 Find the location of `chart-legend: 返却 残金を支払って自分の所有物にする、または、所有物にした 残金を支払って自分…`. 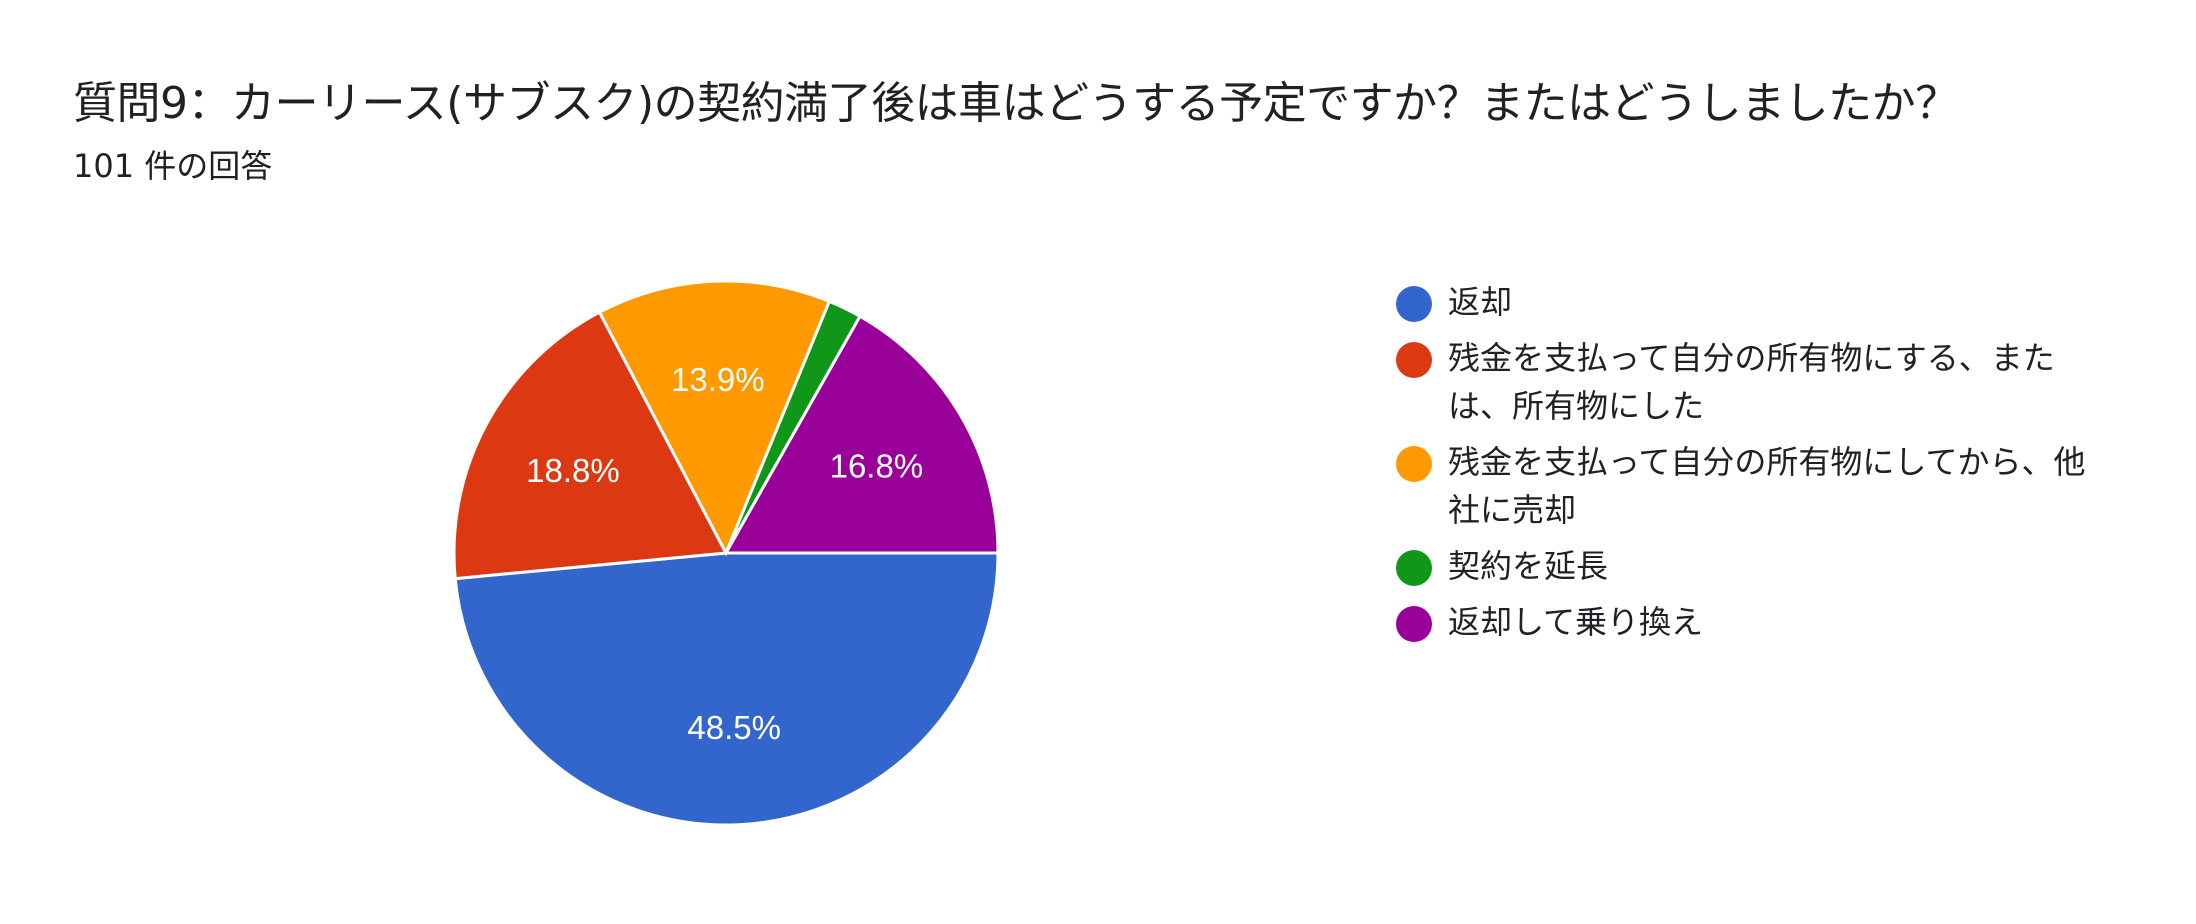

chart-legend: 返却 残金を支払って自分の所有物にする、または、所有物にした 残金を支払って自分… is located at coordinates (1756, 466).